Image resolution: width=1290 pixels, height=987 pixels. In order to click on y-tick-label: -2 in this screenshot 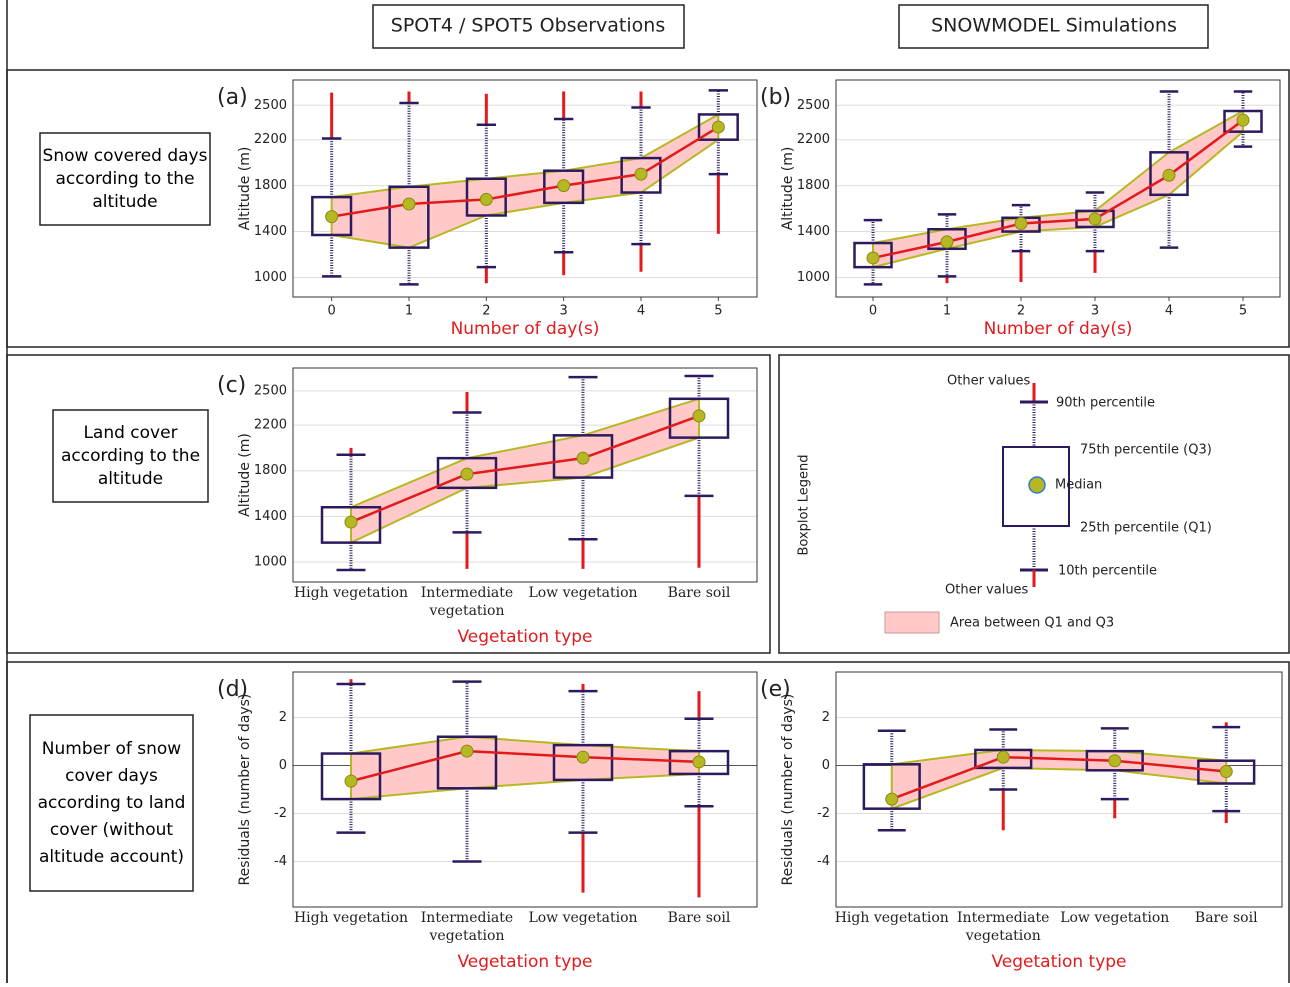, I will do `click(823, 813)`.